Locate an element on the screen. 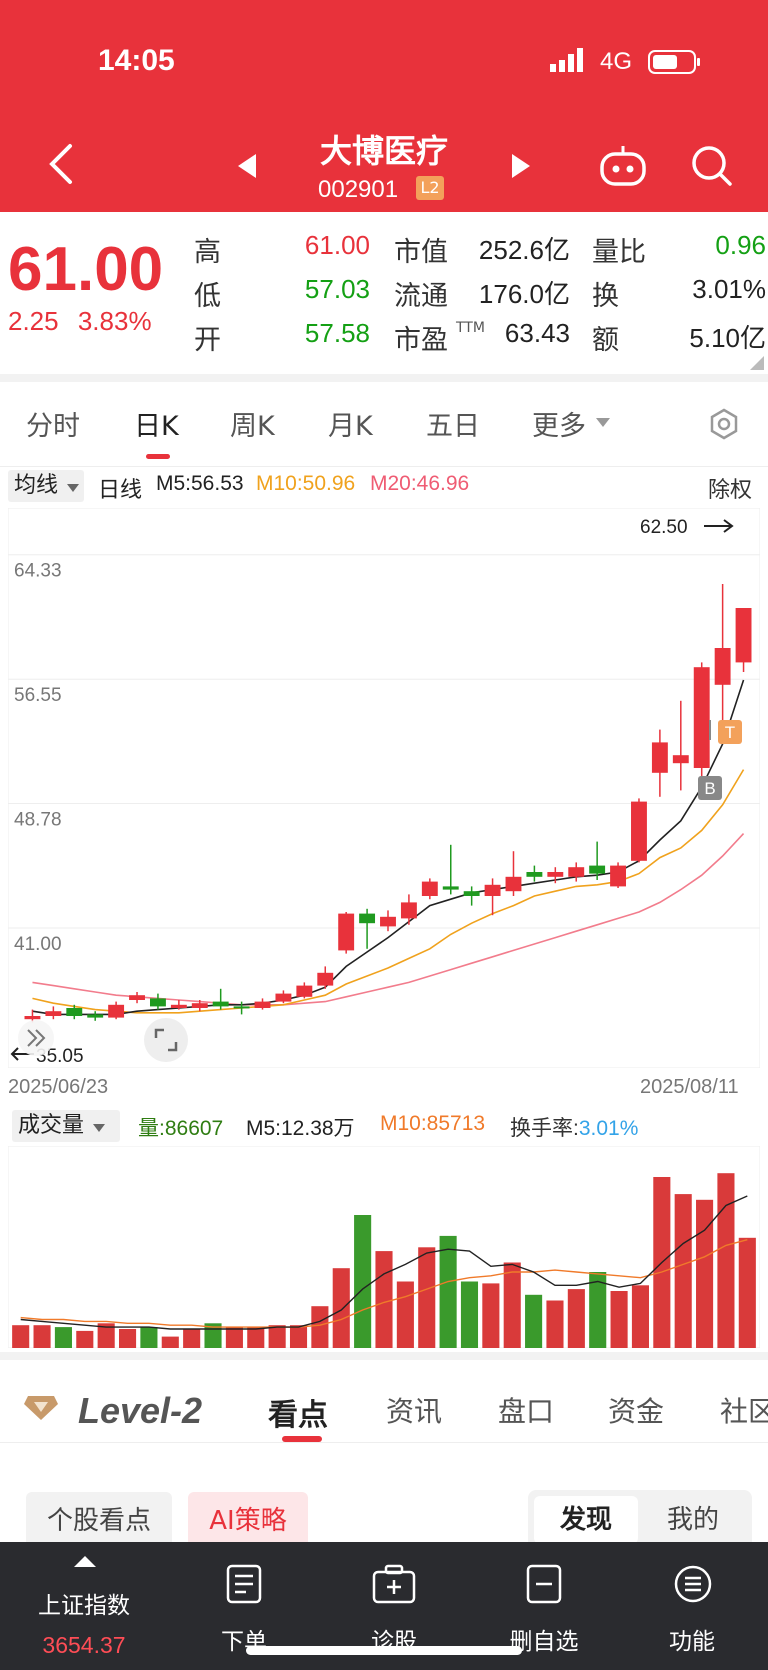 The height and width of the screenshot is (1670, 768). tab-funds: 资金 is located at coordinates (636, 1411).